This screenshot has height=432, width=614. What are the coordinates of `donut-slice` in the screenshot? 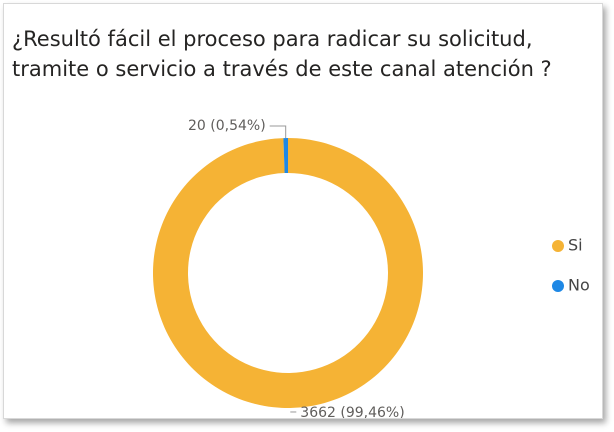 It's located at (285, 156).